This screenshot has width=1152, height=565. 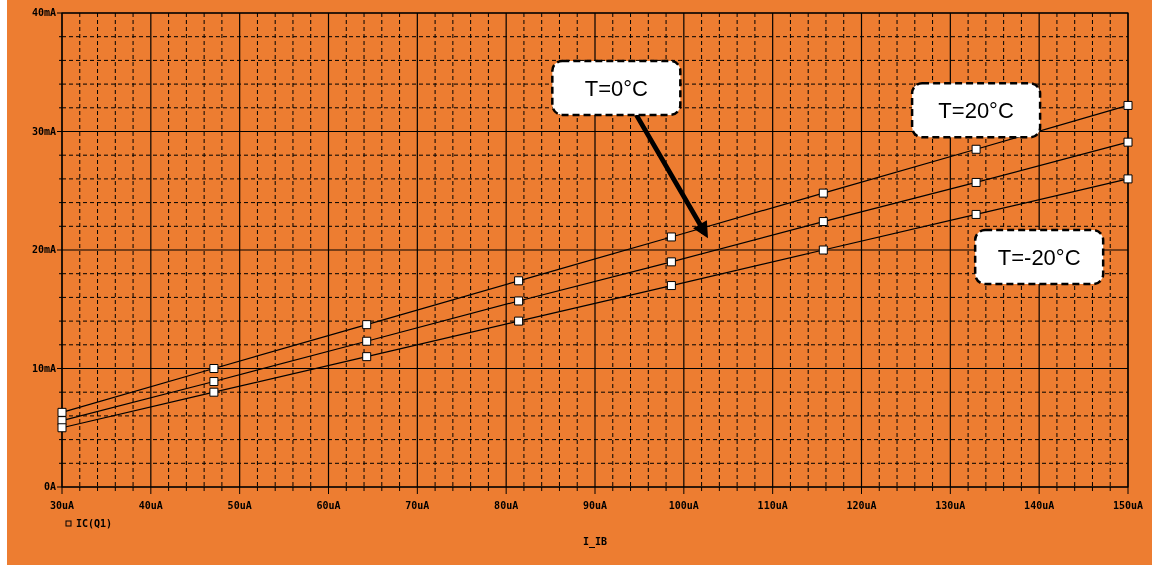 What do you see at coordinates (595, 505) in the screenshot?
I see `x-tick-label: 90uA` at bounding box center [595, 505].